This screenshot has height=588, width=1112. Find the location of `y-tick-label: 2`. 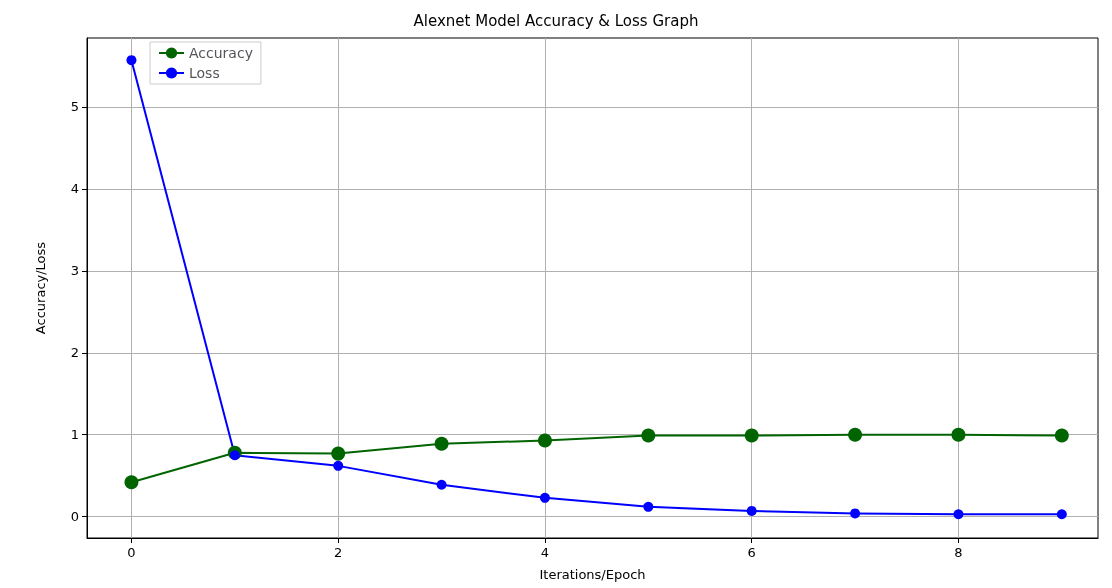

y-tick-label: 2 is located at coordinates (74, 353).